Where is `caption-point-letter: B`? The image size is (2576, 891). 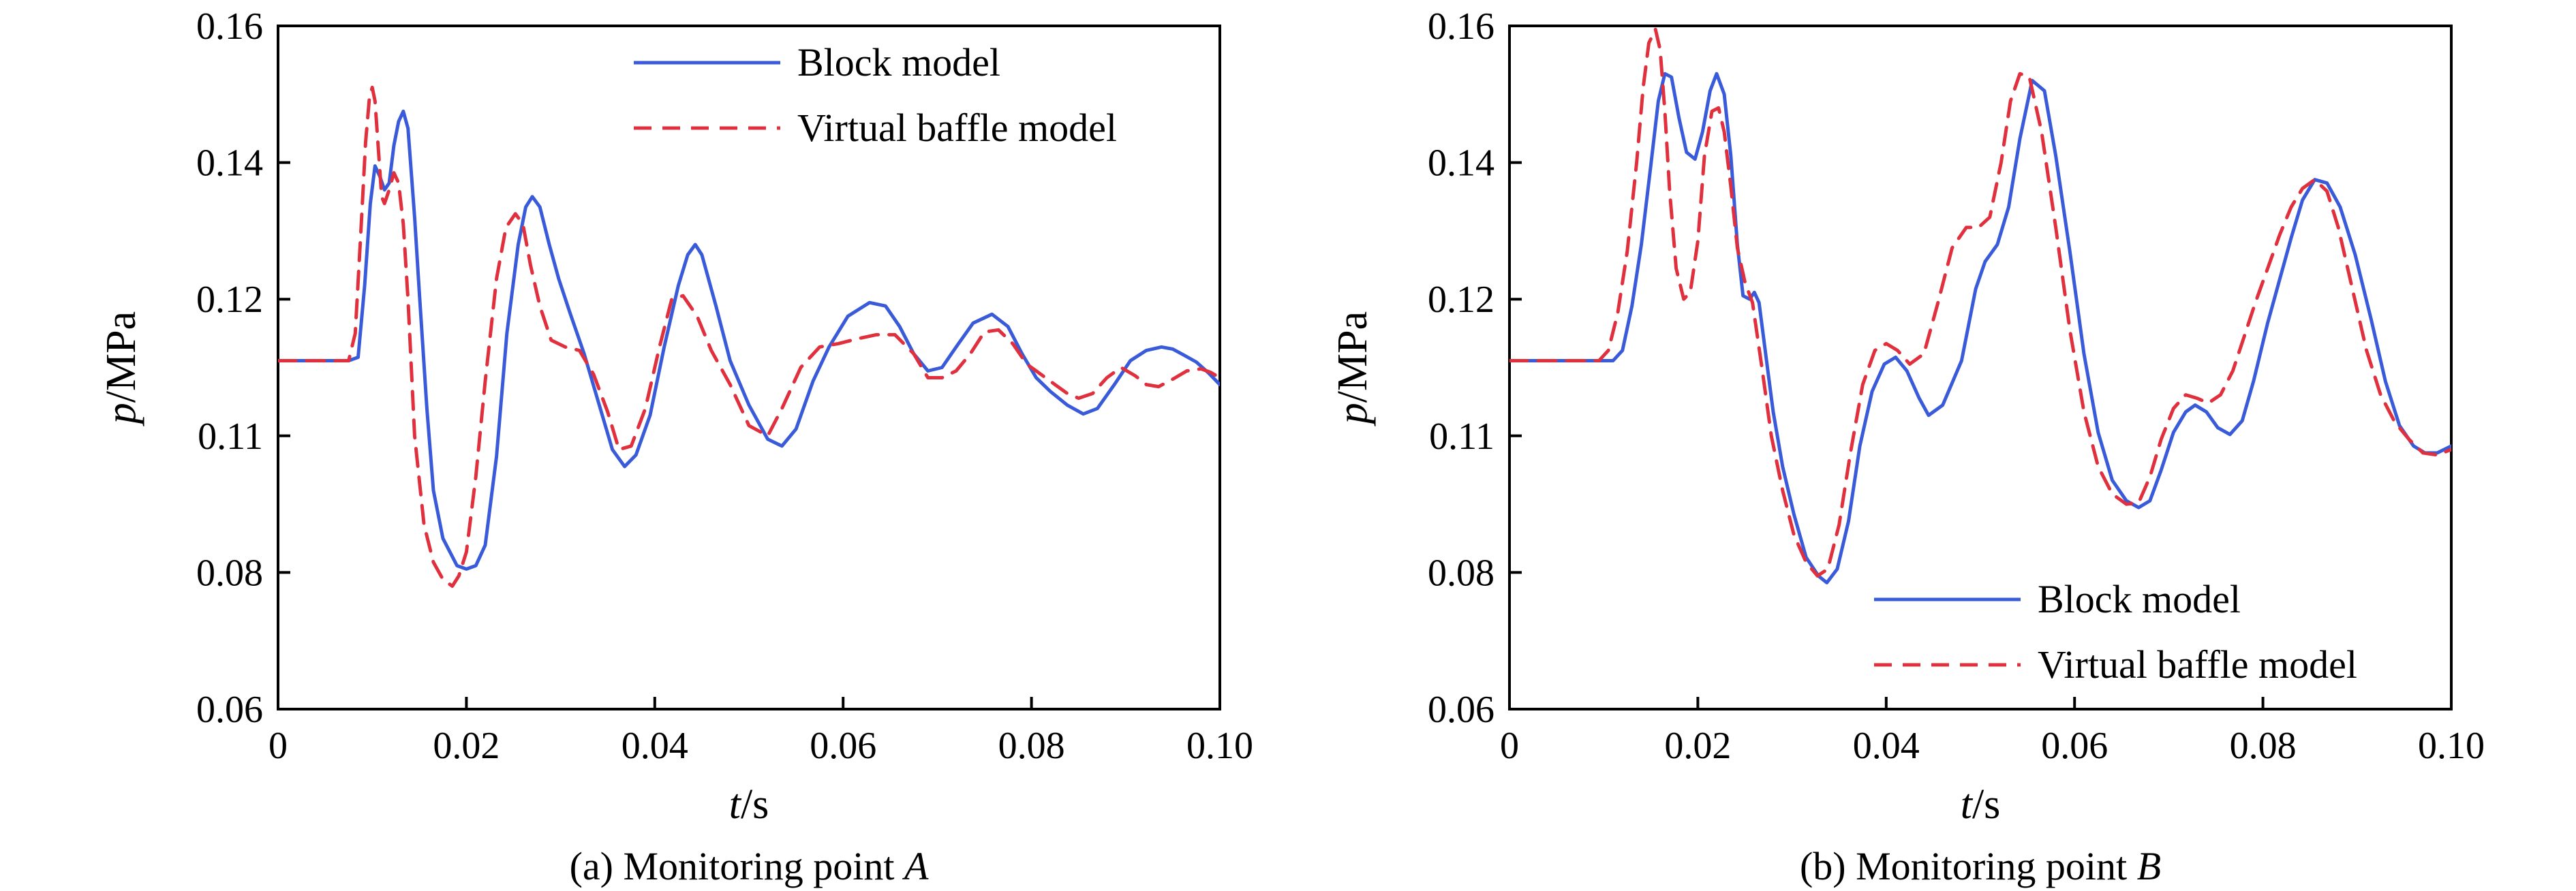
caption-point-letter: B is located at coordinates (2149, 866).